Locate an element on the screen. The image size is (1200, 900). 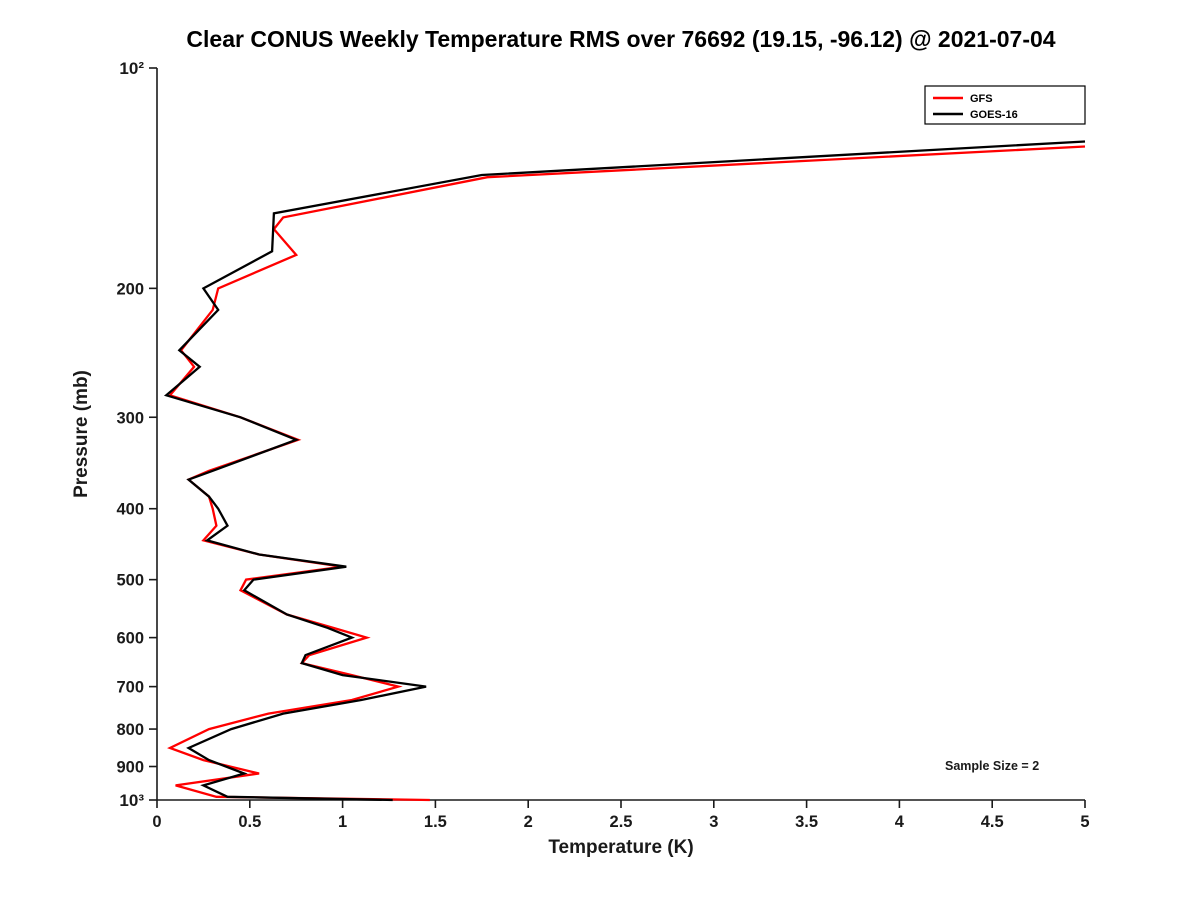
x-tick-label-0: 0 is located at coordinates (156, 822).